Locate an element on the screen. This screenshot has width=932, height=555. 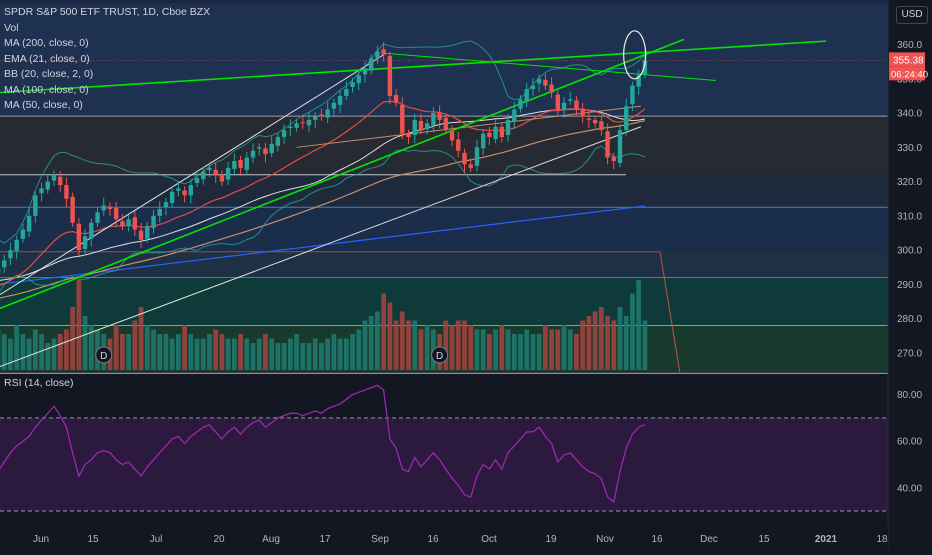
last-price-text: 355.38 is located at coordinates (908, 60).